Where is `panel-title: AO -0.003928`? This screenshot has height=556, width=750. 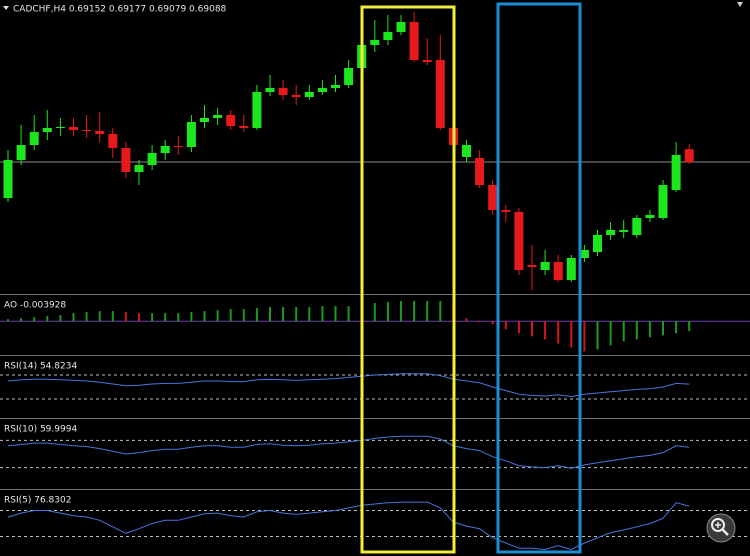 panel-title: AO -0.003928 is located at coordinates (35, 306).